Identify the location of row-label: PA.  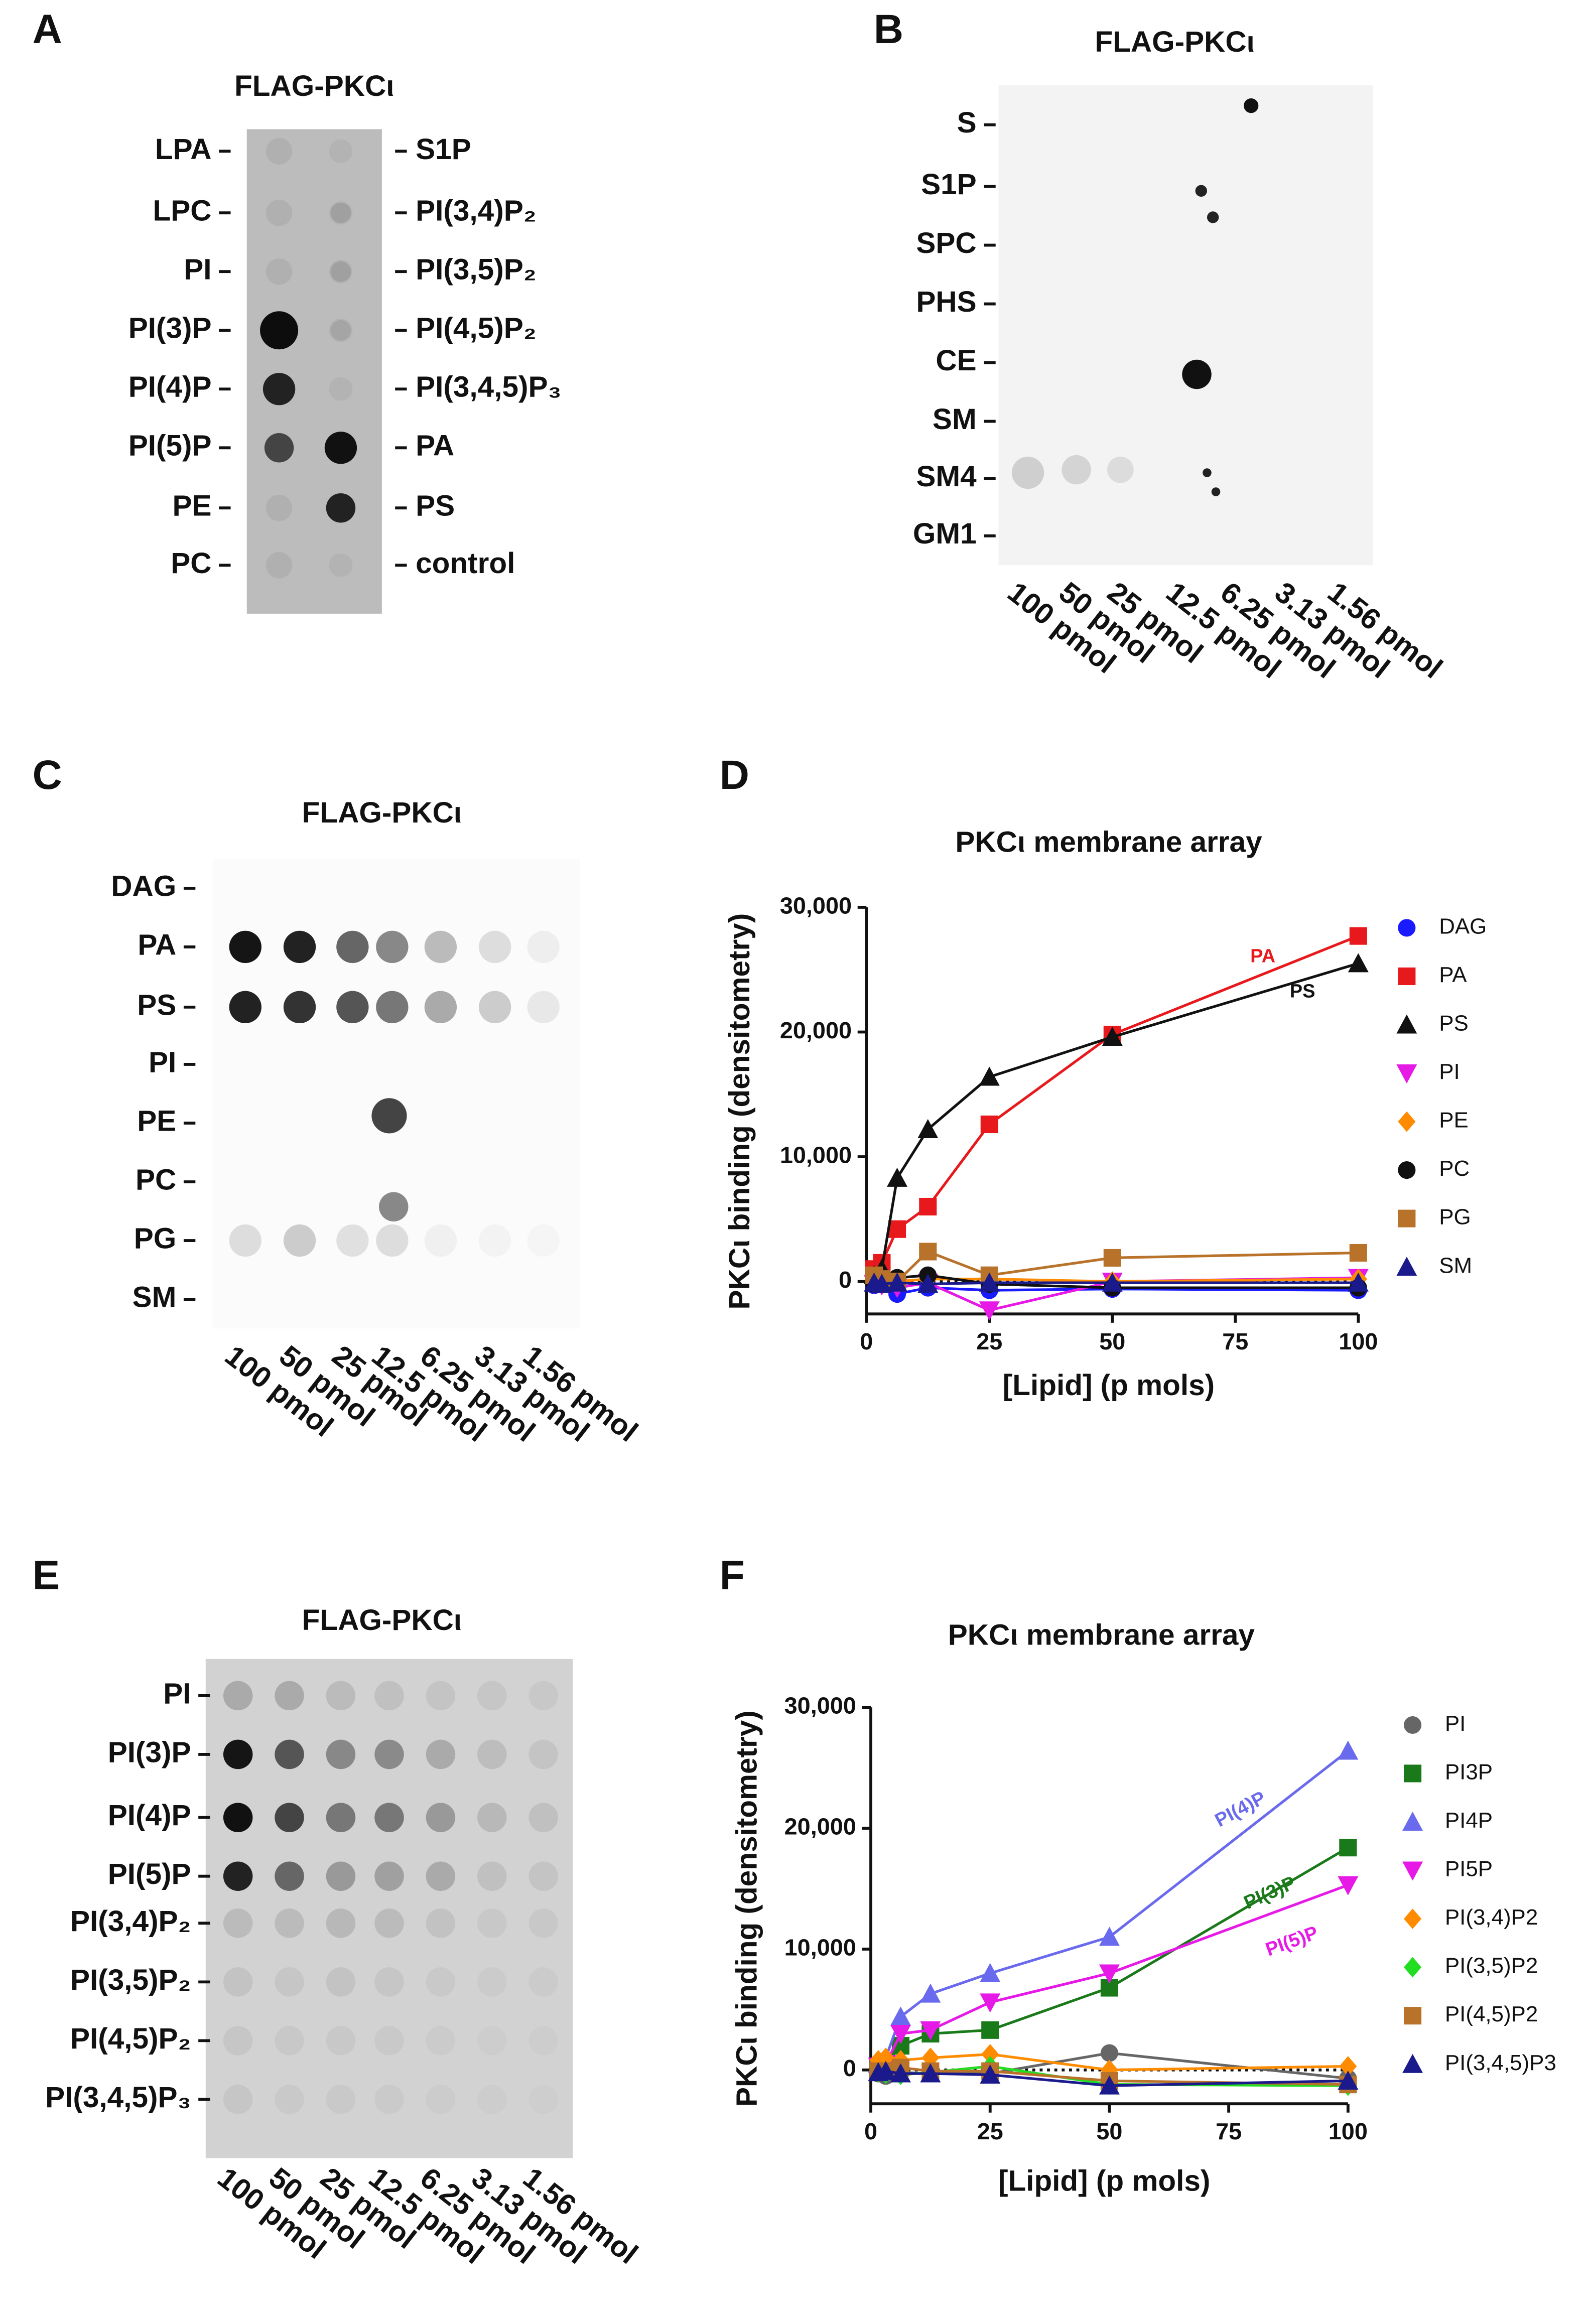
(157, 944).